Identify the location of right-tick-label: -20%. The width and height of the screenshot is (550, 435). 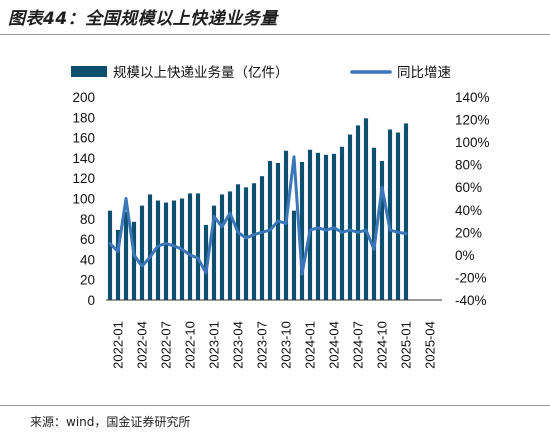
(471, 277).